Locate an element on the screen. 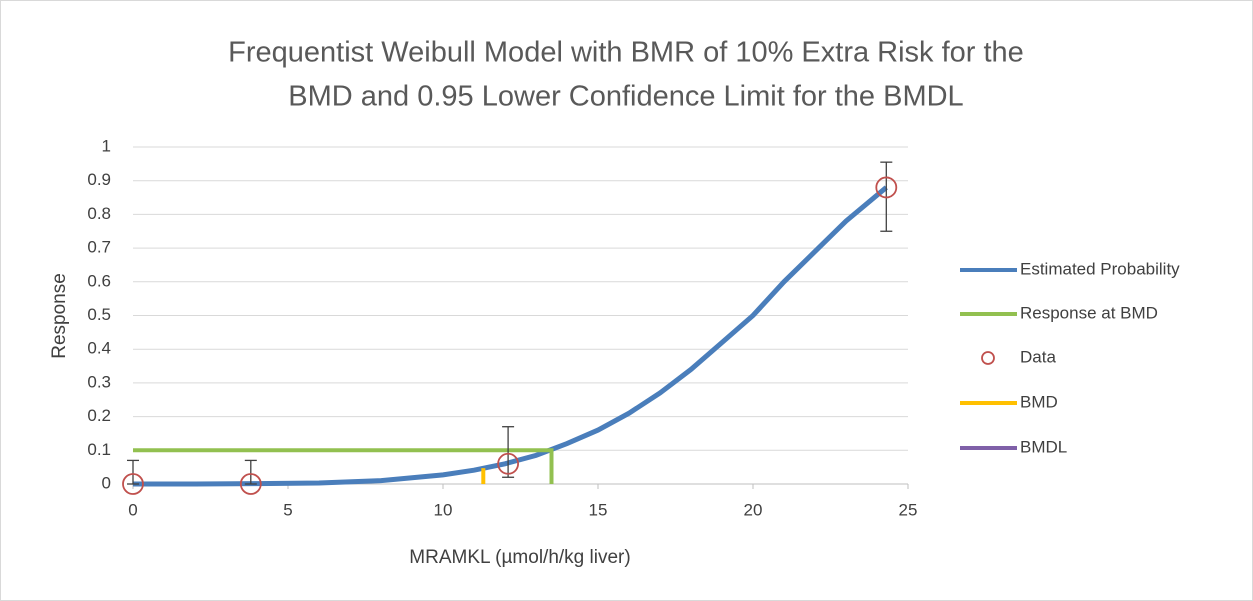 This screenshot has height=601, width=1253. x-tick-label: 5 is located at coordinates (287, 509).